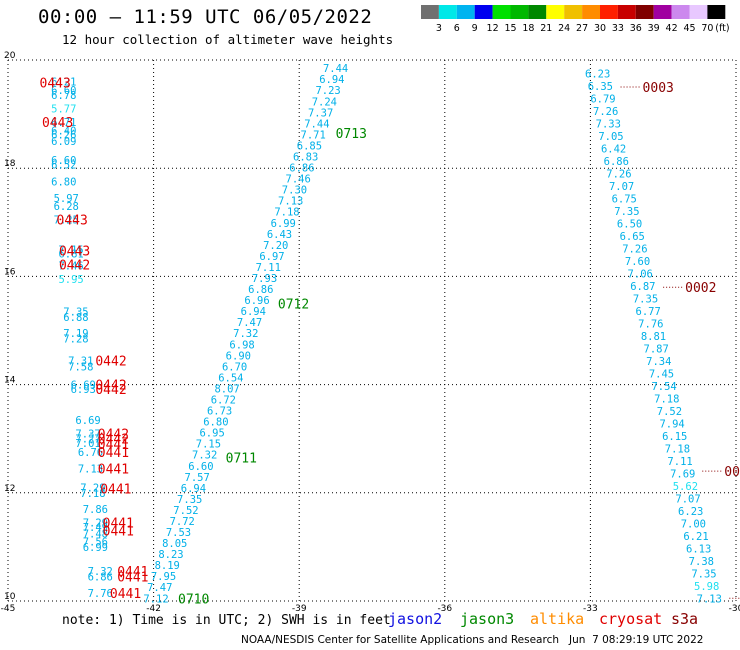  I want to click on wave-height-value: 6.75, so click(624, 199).